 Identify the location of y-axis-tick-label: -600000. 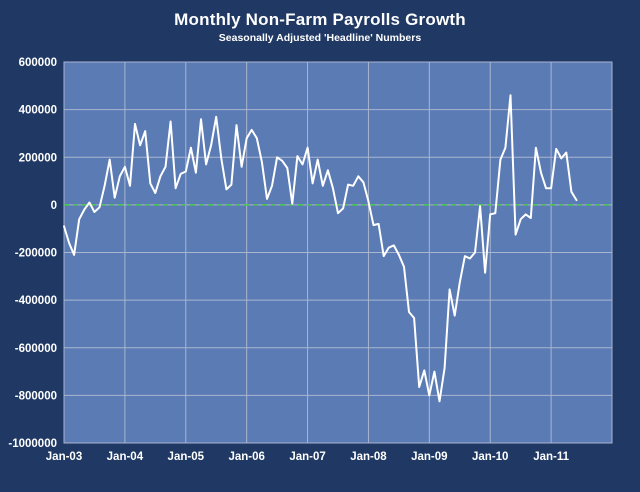
(36, 349).